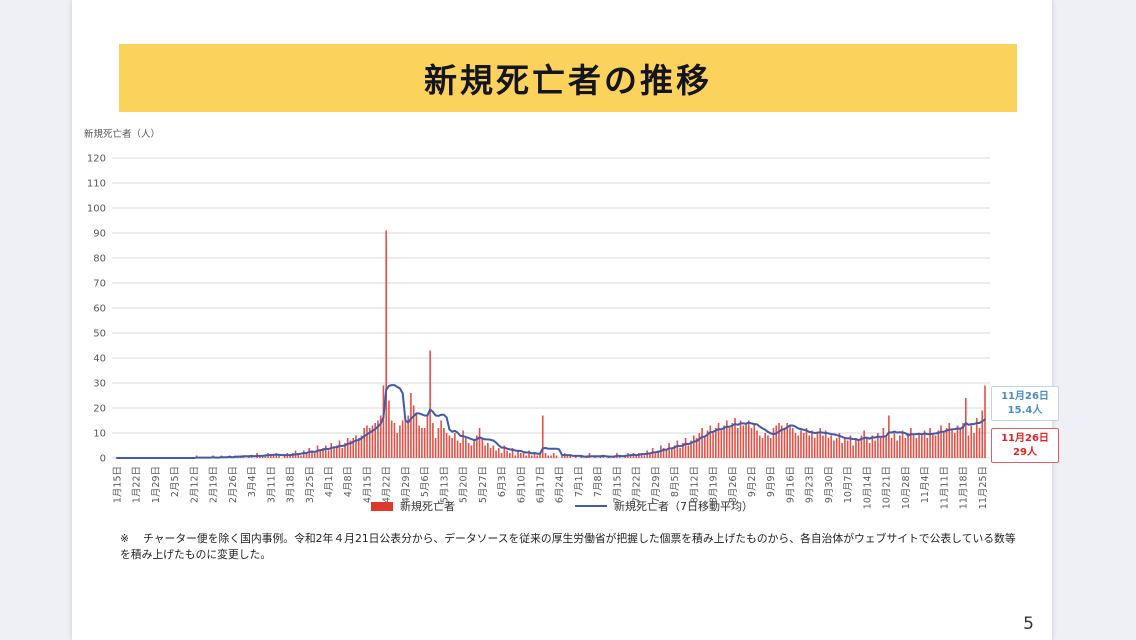 This screenshot has height=640, width=1136. I want to click on svg-text: 9月16日, so click(790, 484).